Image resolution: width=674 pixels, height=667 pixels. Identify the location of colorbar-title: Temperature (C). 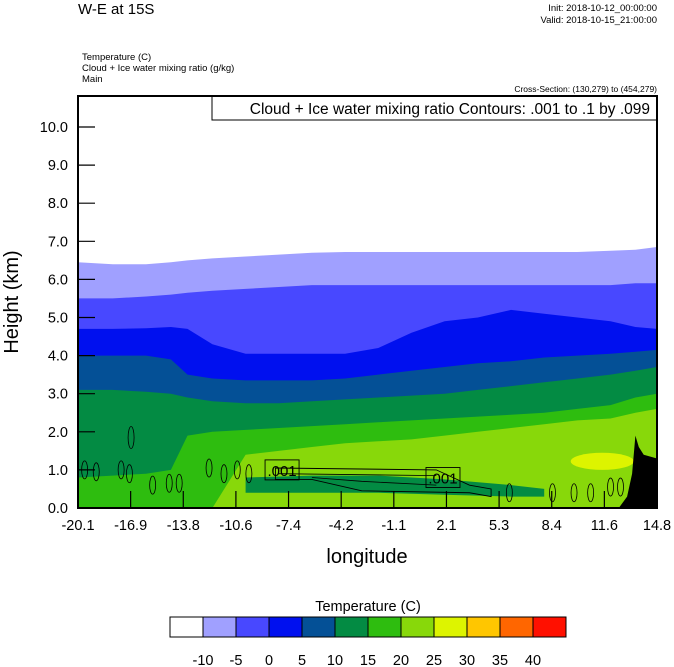
(368, 607).